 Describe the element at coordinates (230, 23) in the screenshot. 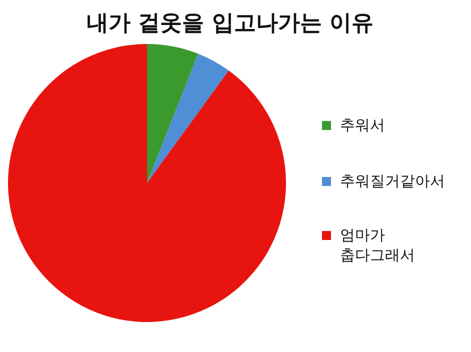

I see `chart-title: 내가 겉옷을 입고나가는 이유` at that location.